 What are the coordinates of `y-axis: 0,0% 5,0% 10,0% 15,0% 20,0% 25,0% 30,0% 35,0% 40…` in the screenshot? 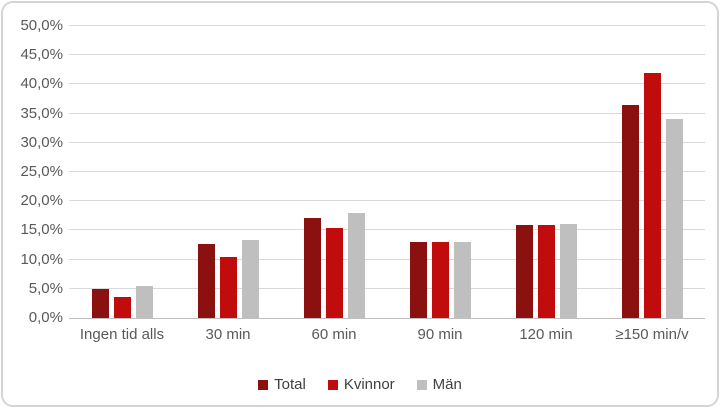 It's located at (36, 171).